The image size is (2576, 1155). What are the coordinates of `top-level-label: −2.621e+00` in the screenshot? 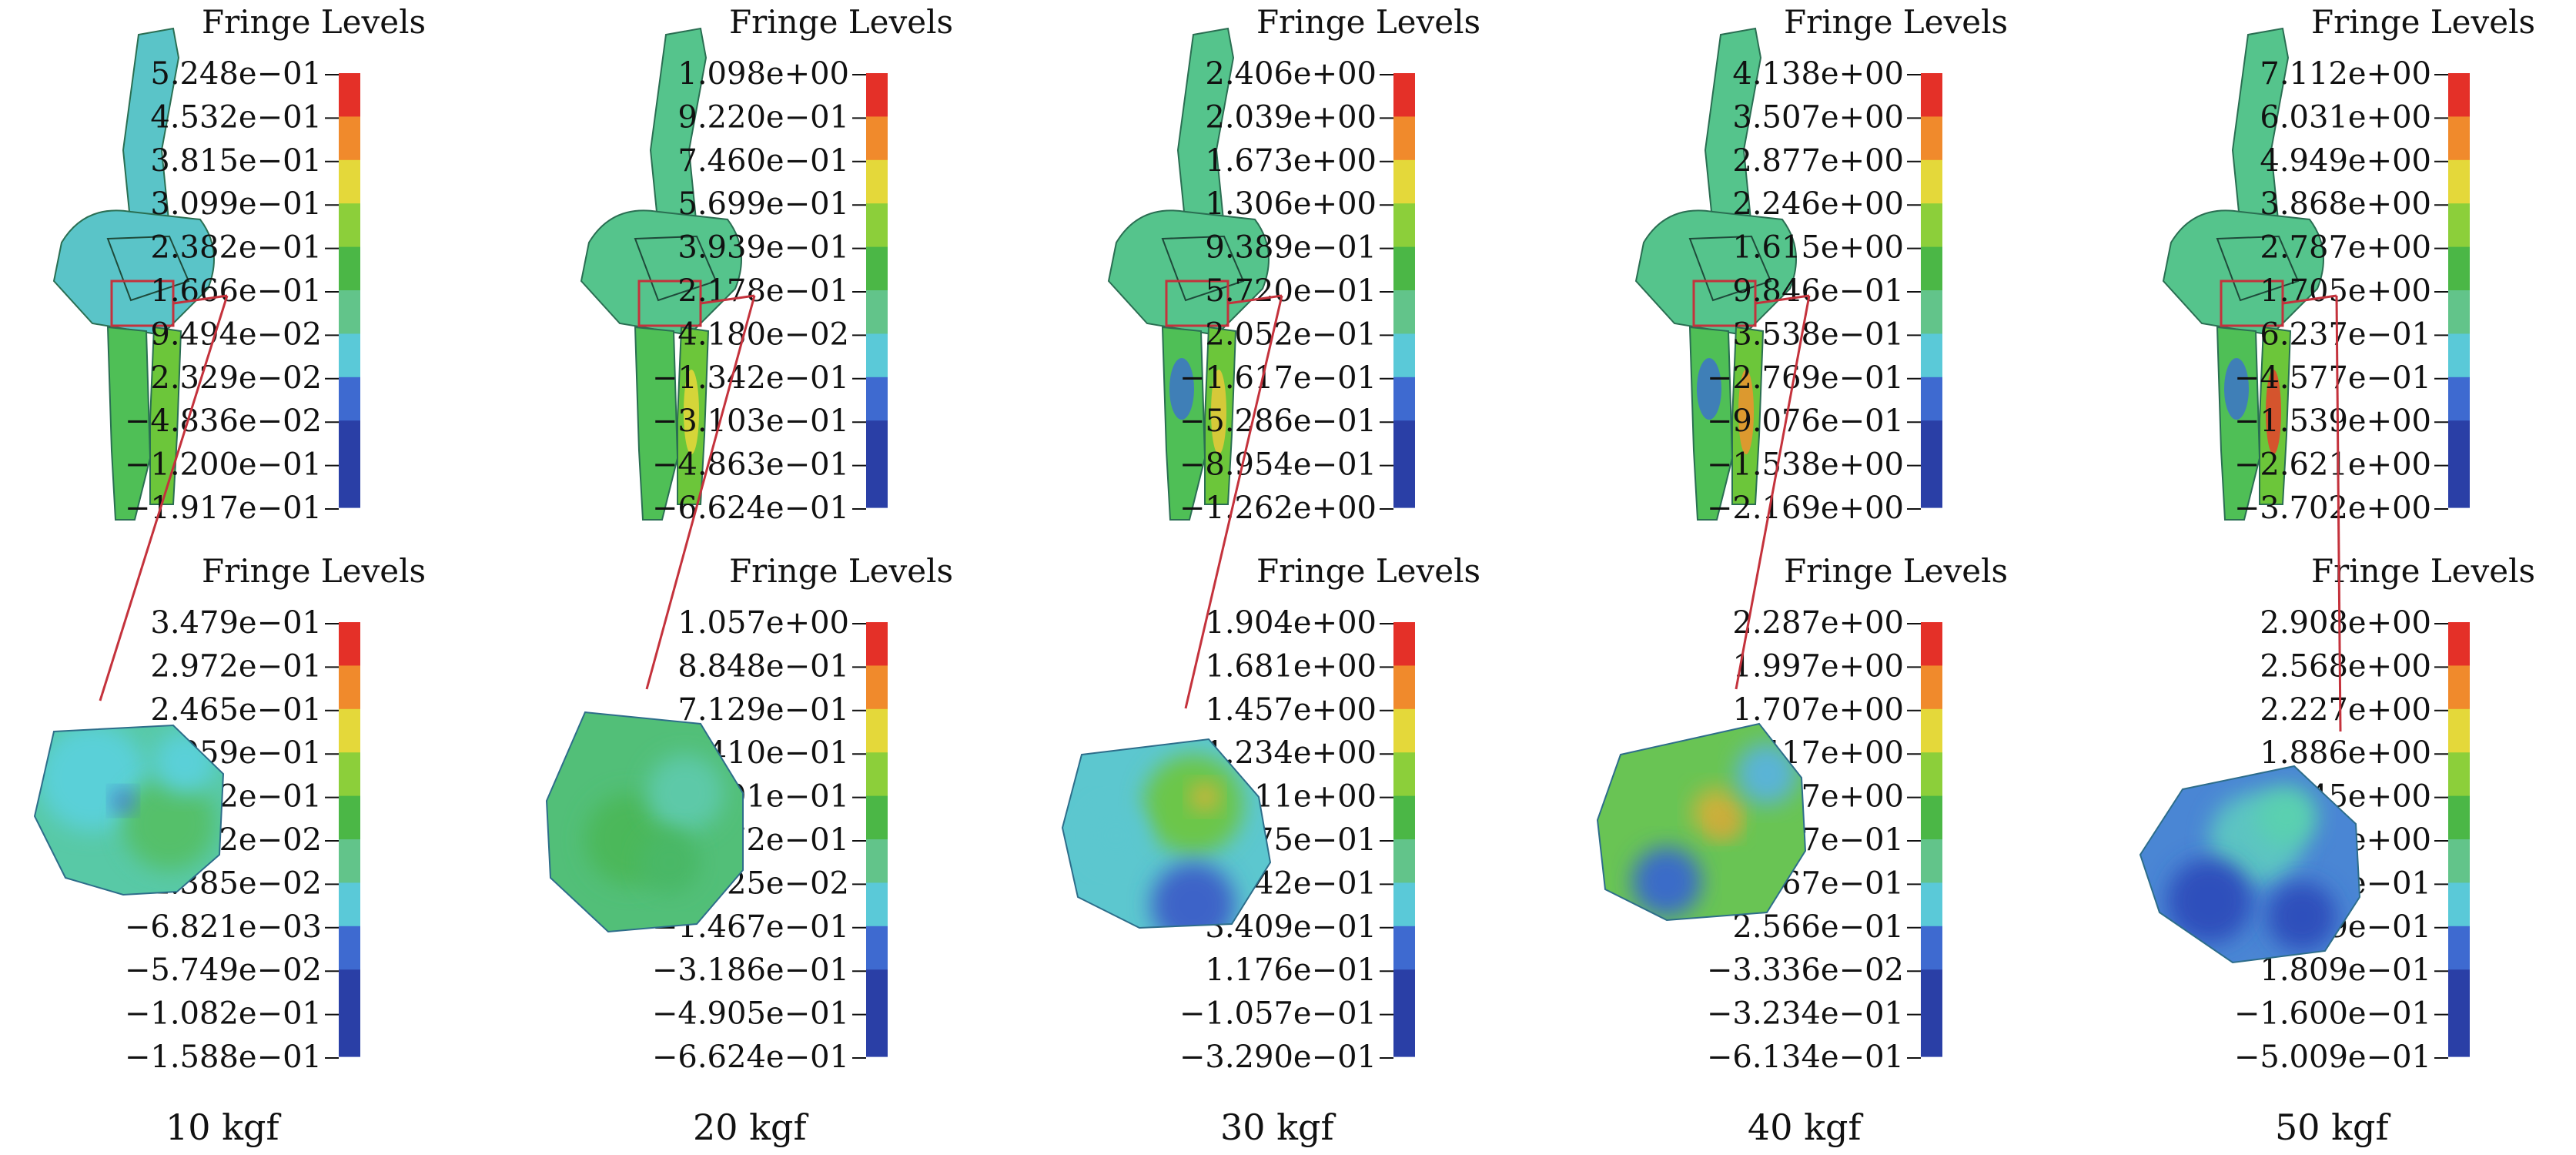 It's located at (2333, 465).